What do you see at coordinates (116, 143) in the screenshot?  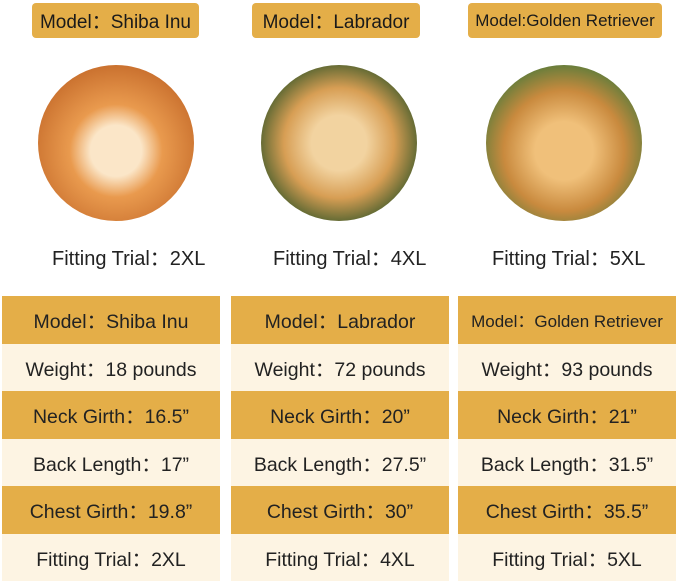 I see `shiba-photo` at bounding box center [116, 143].